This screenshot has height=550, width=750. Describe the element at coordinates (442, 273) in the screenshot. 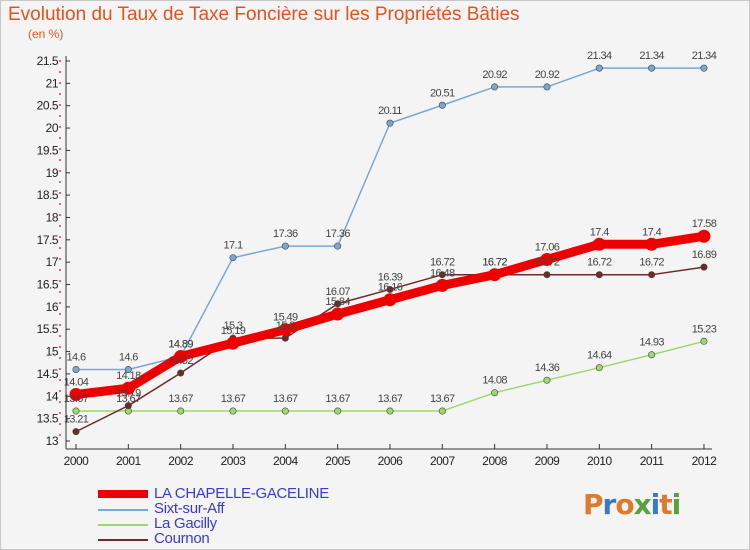

I see `data-label: 16.48` at that location.